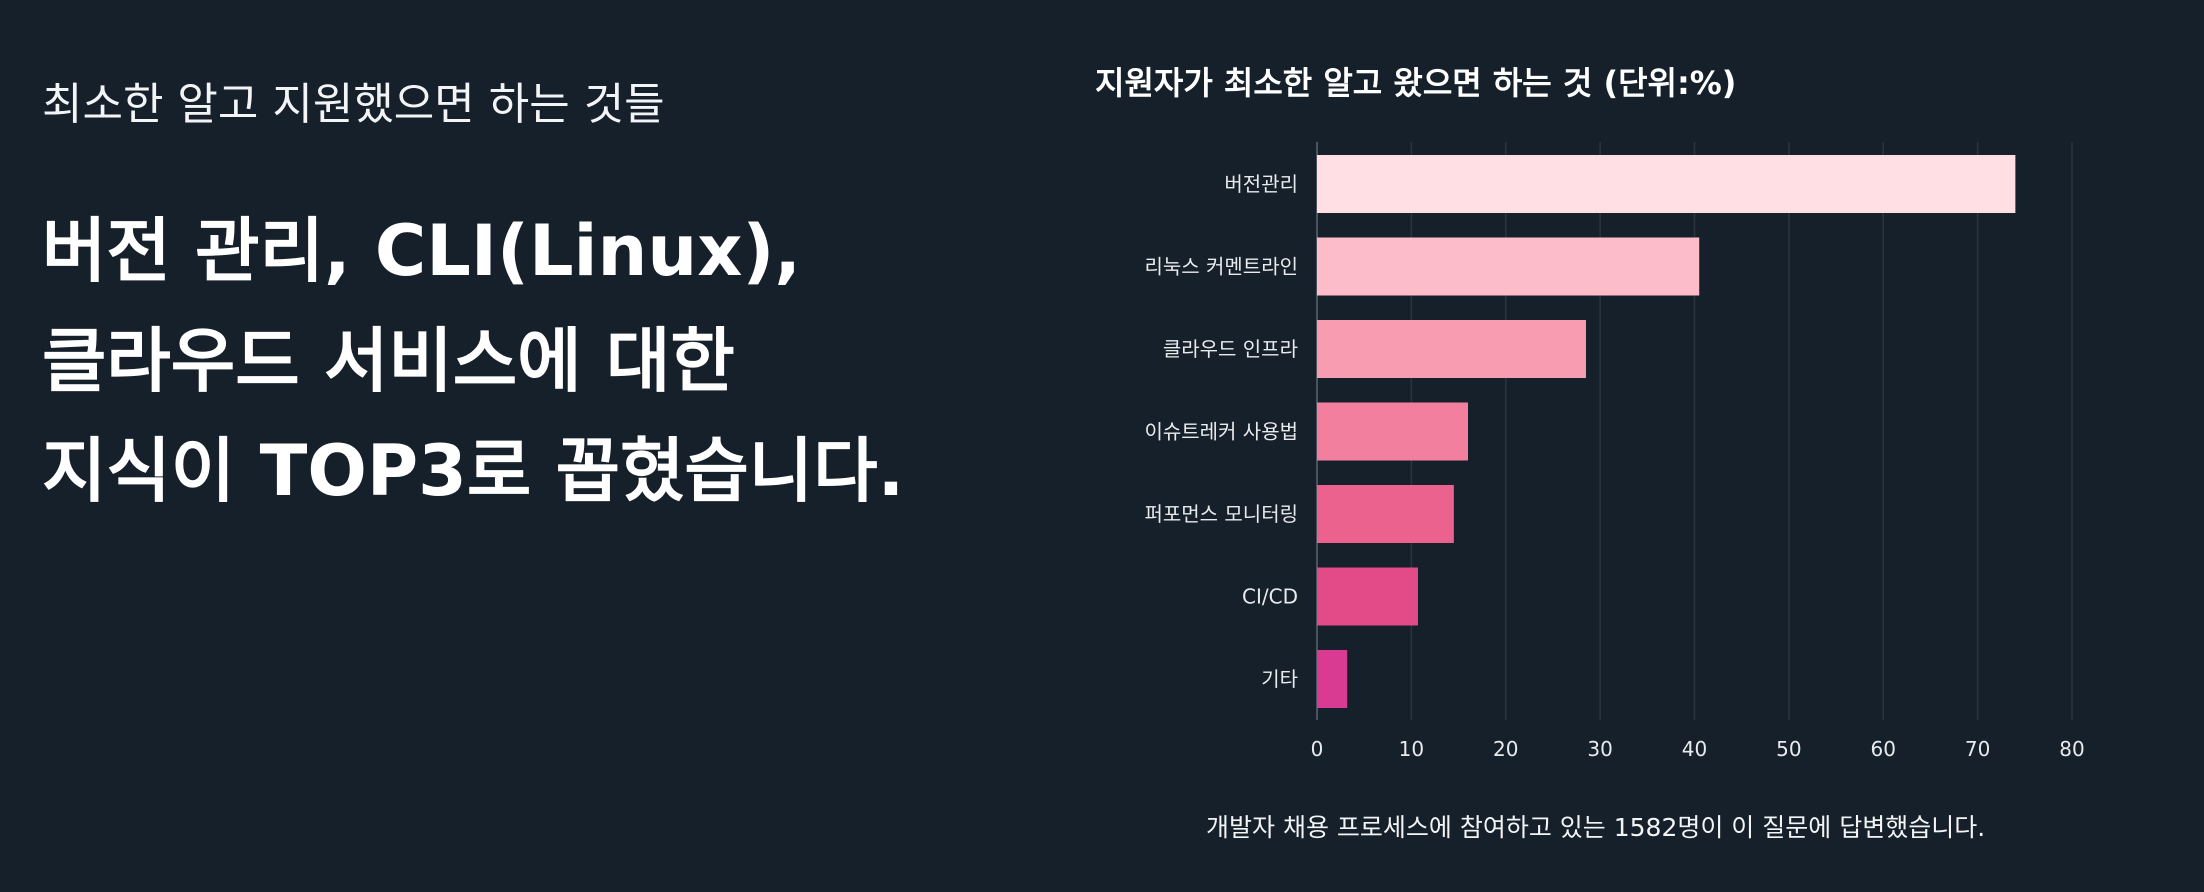 The height and width of the screenshot is (892, 2204). Describe the element at coordinates (1261, 184) in the screenshot. I see `category-label: 버전관리` at that location.